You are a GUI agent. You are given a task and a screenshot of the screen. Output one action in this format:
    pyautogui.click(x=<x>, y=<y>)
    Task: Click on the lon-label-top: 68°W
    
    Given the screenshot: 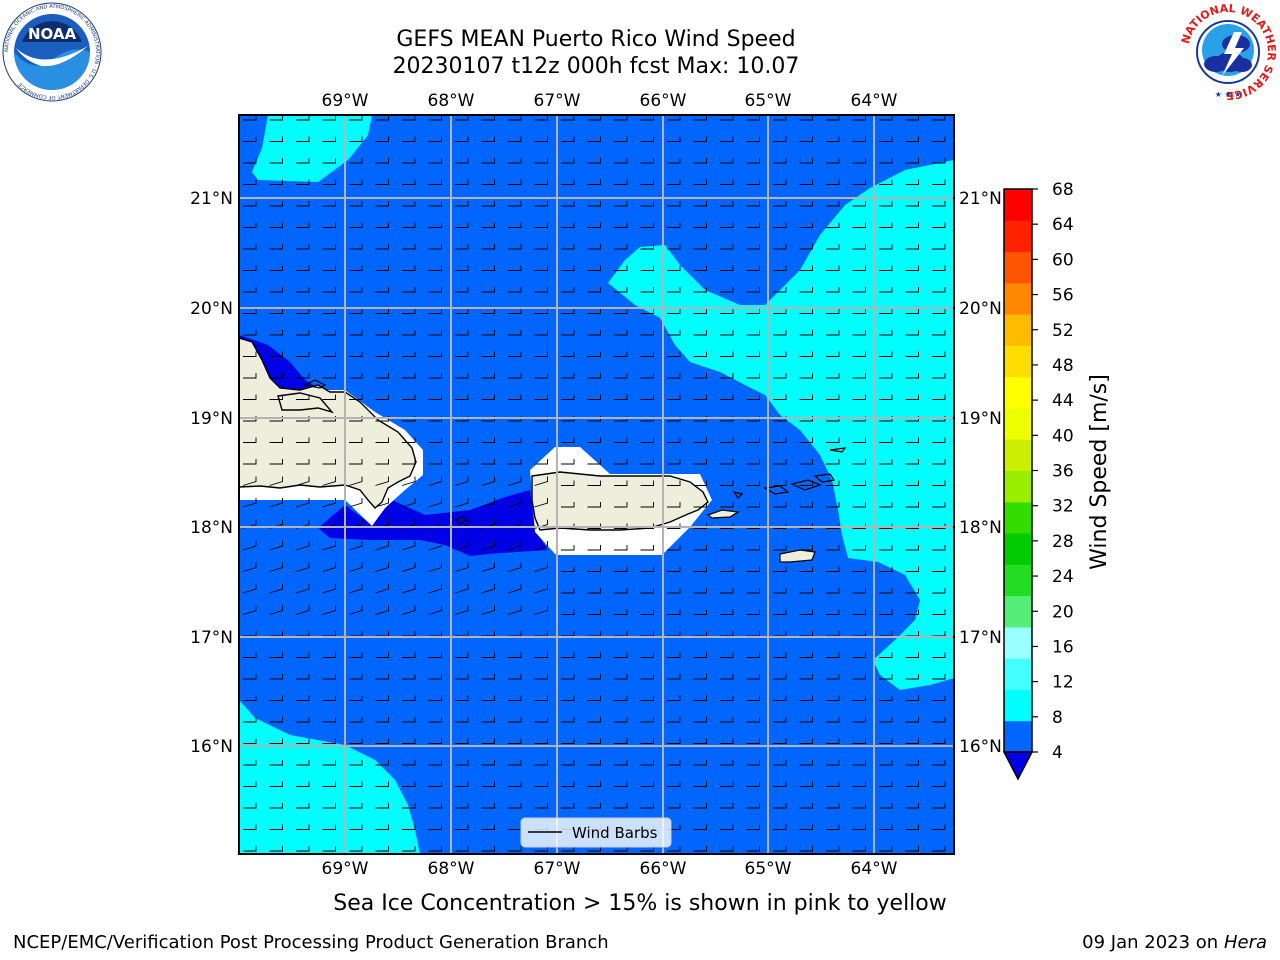 What is the action you would take?
    pyautogui.click(x=451, y=101)
    